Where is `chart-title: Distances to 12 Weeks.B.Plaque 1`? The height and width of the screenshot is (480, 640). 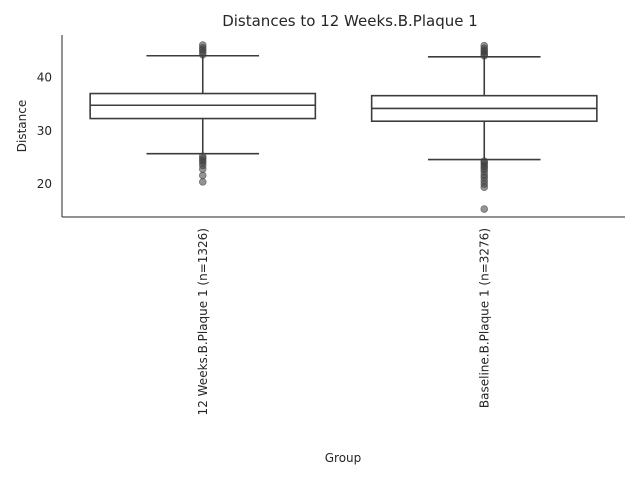 chart-title: Distances to 12 Weeks.B.Plaque 1 is located at coordinates (350, 21).